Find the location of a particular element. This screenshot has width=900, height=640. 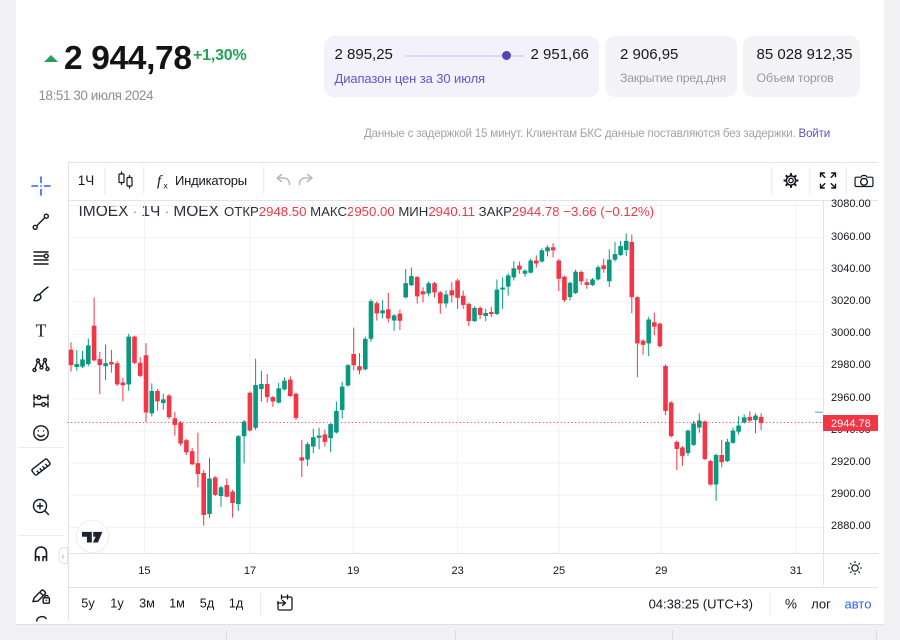

svg-text: 5у is located at coordinates (88, 604).